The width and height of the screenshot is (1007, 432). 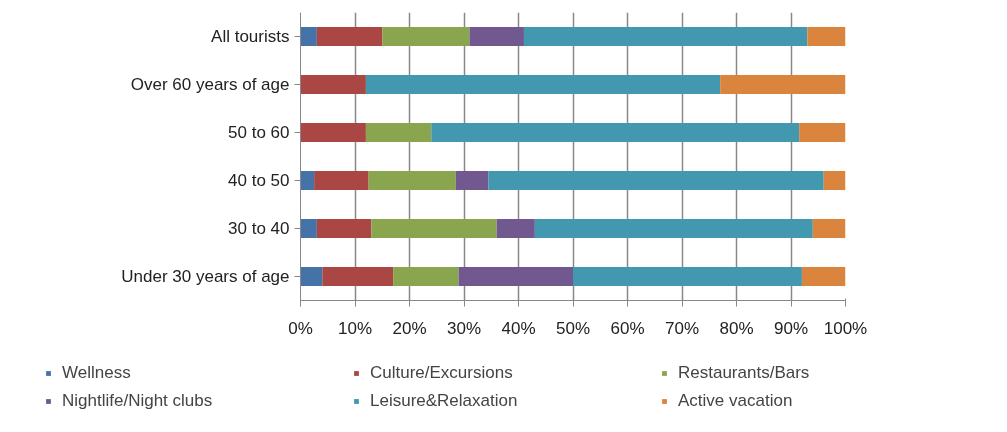 What do you see at coordinates (138, 401) in the screenshot?
I see `legend-label: Nightlife/Night clubs` at bounding box center [138, 401].